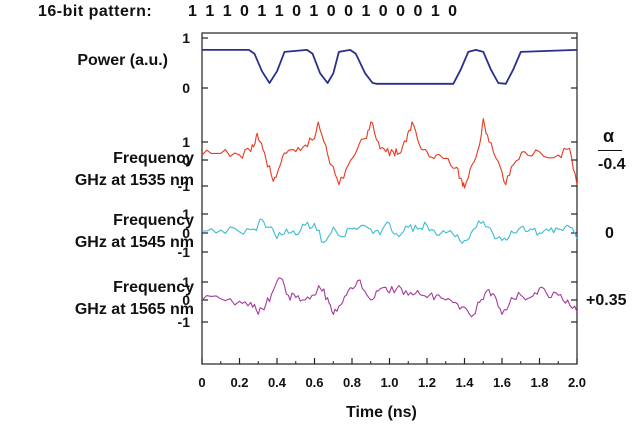 This screenshot has height=435, width=640. What do you see at coordinates (314, 382) in the screenshot?
I see `x-tick-label: 0.6` at bounding box center [314, 382].